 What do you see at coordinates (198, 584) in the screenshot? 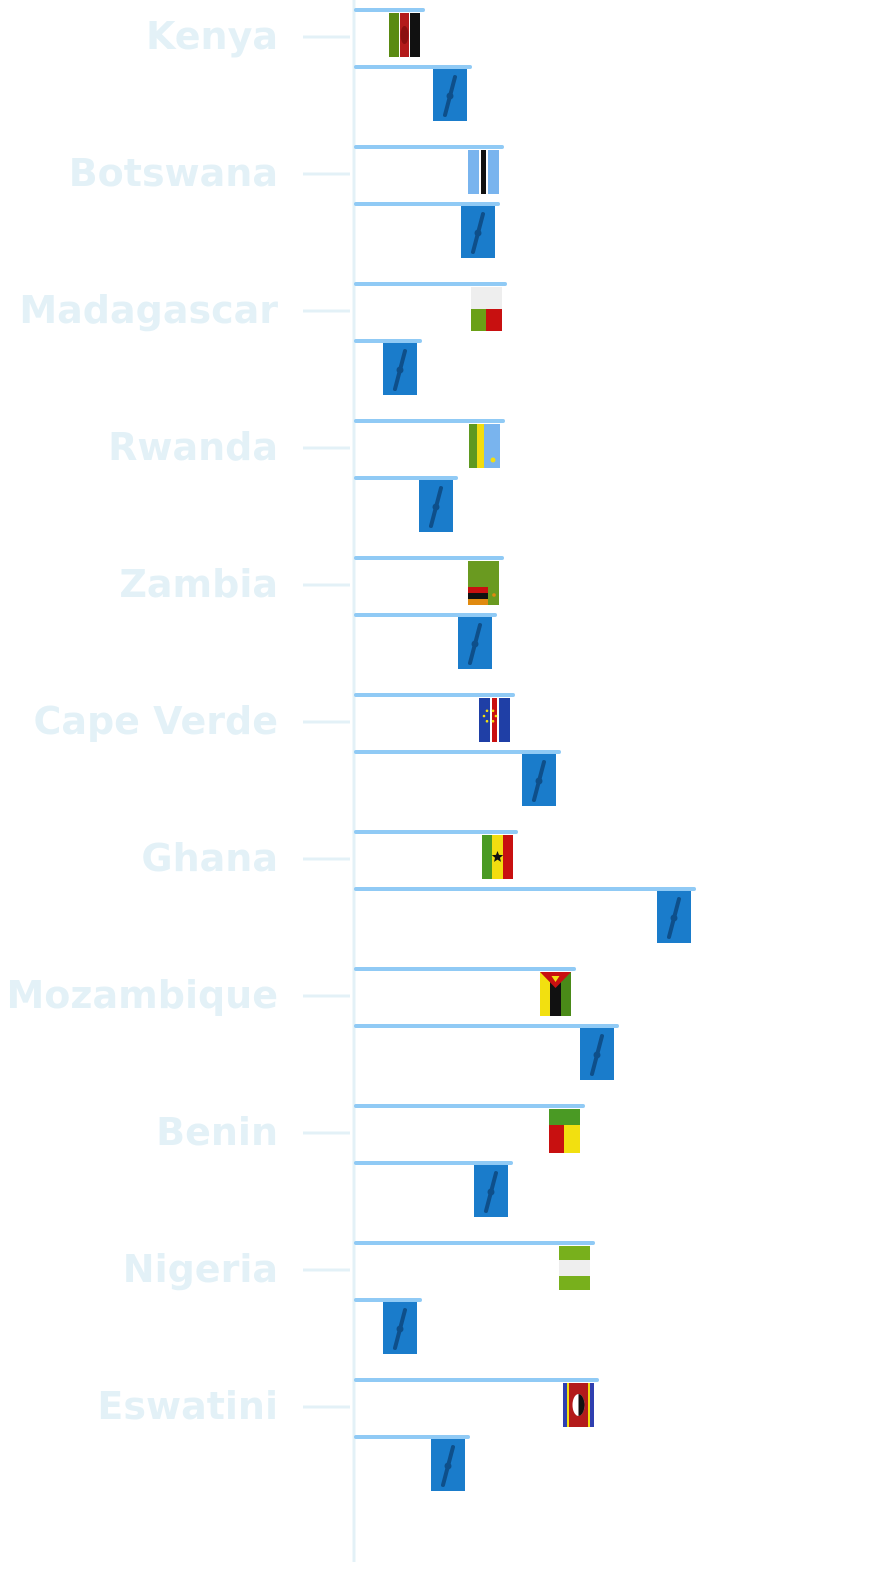
I see `category-label: Zambia` at bounding box center [198, 584].